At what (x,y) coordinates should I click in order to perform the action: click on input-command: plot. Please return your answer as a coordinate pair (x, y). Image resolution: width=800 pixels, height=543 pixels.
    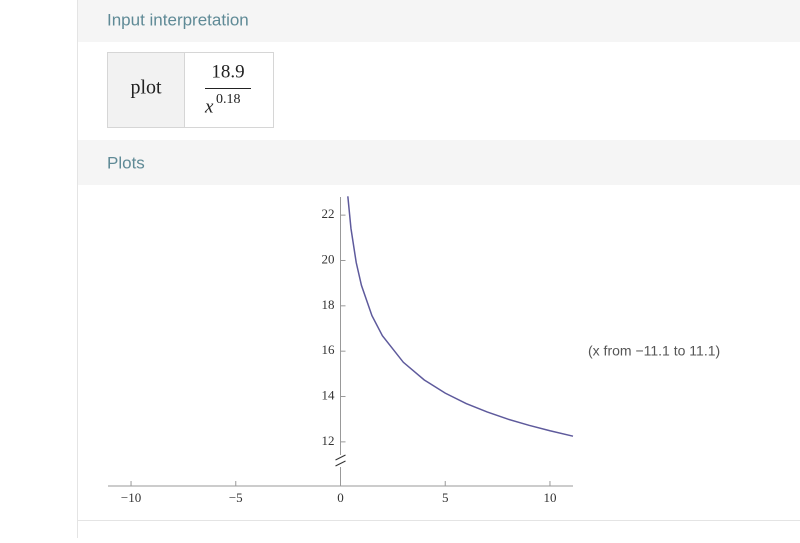
    Looking at the image, I should click on (146, 88).